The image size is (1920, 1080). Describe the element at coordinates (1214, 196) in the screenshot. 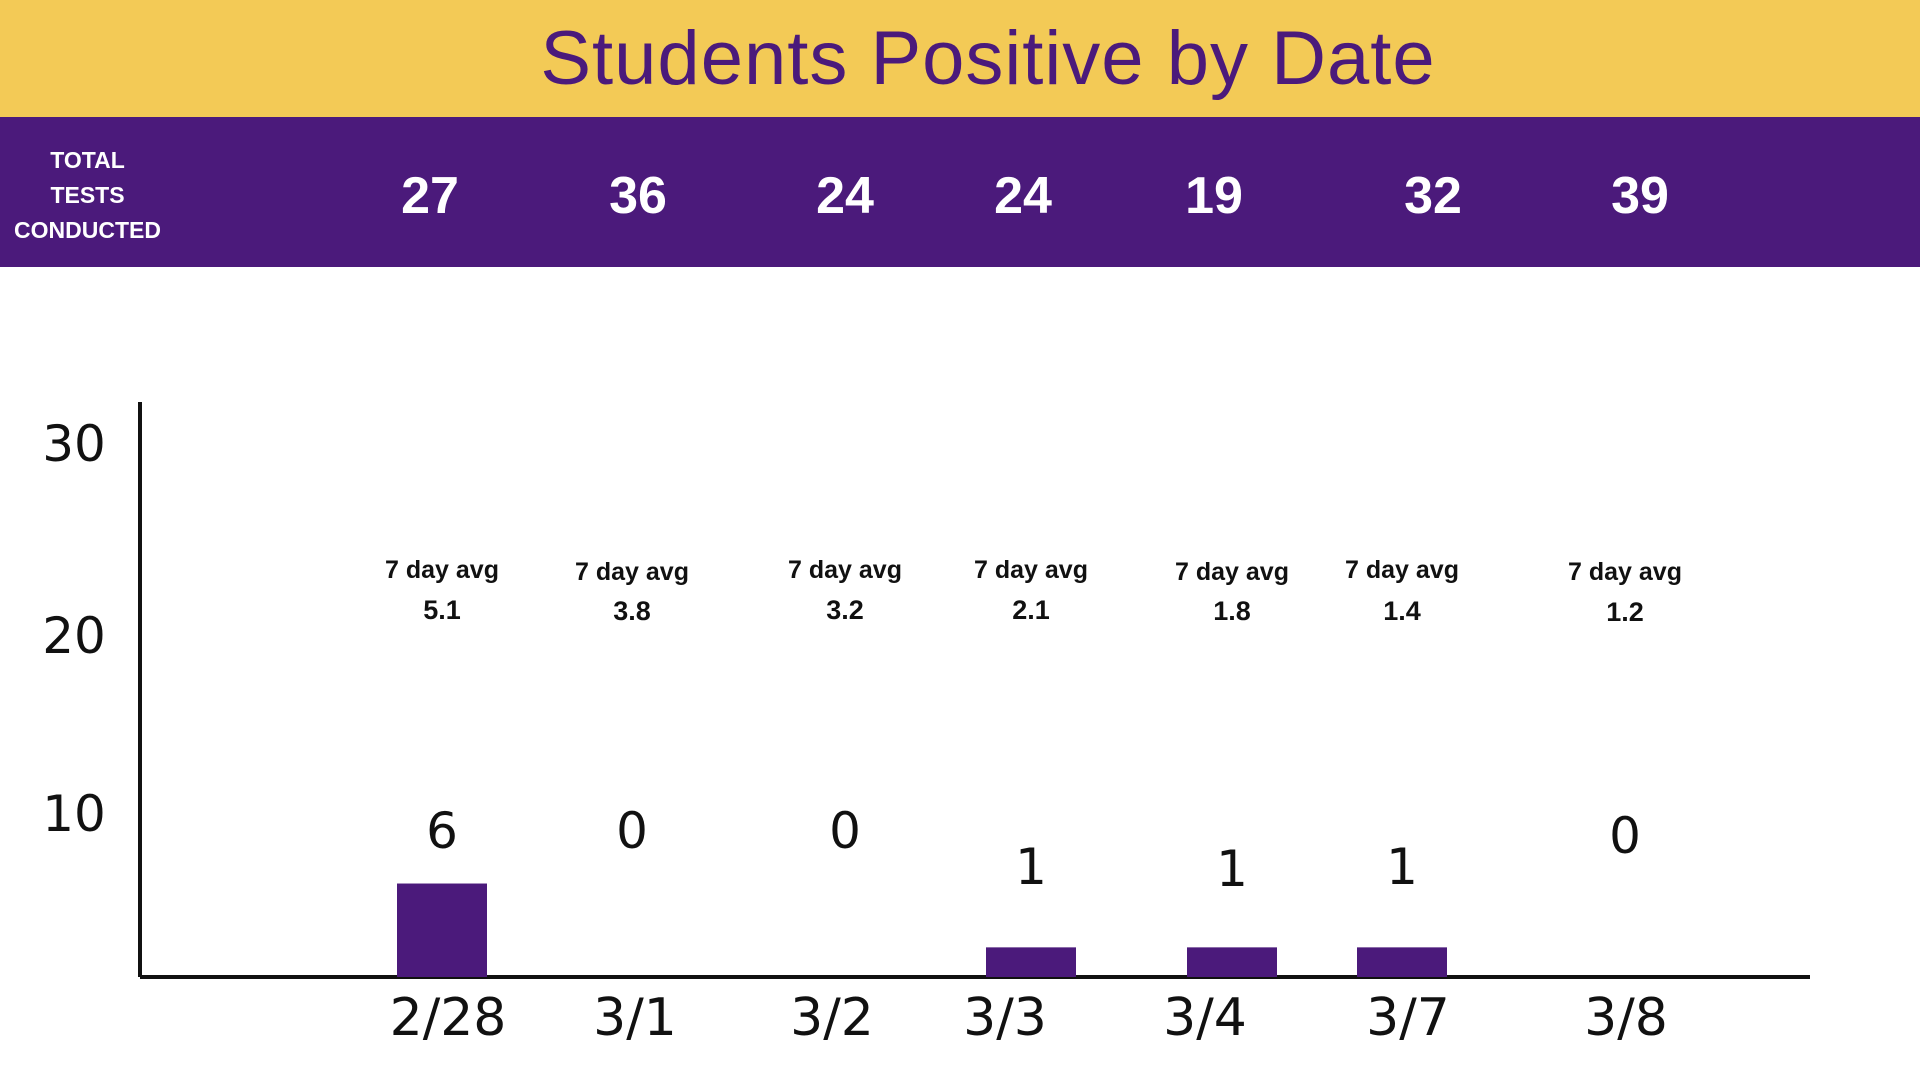

I see `test-count: 19` at that location.